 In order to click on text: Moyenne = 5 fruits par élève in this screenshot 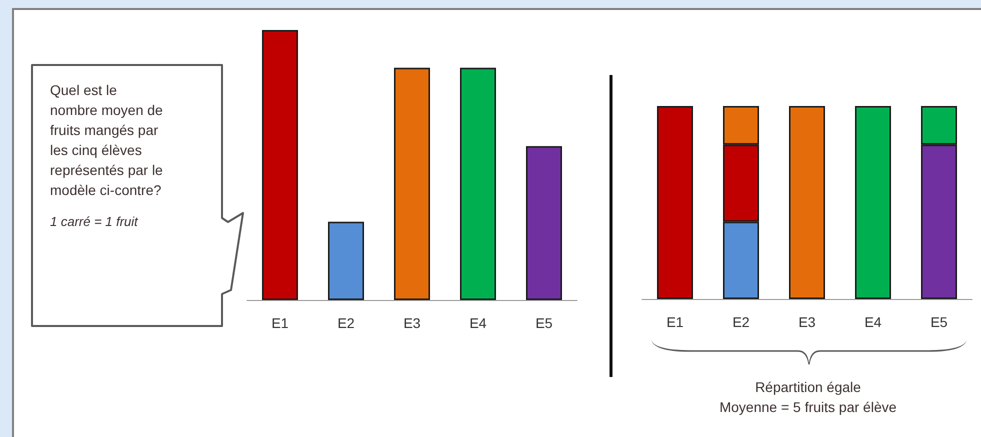, I will do `click(808, 407)`.